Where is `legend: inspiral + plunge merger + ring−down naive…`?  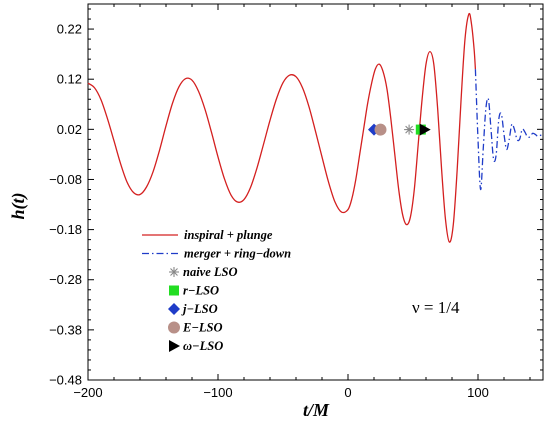 legend: inspiral + plunge merger + ring−down naive… is located at coordinates (216, 290).